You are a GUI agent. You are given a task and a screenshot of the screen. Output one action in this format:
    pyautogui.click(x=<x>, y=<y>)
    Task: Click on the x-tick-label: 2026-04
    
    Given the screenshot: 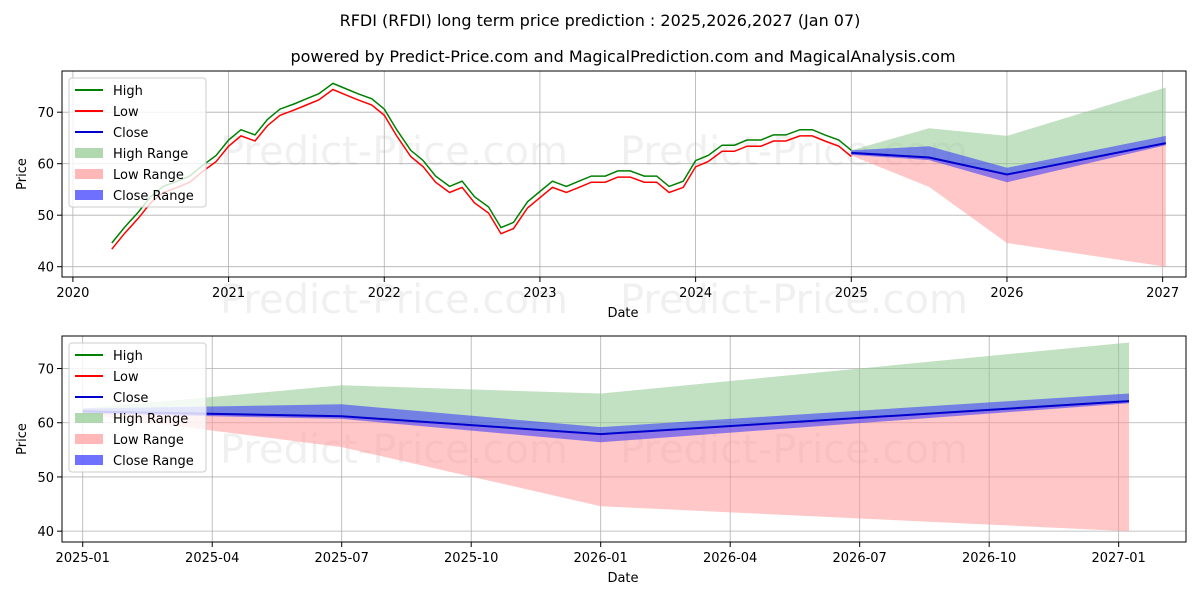 What is the action you would take?
    pyautogui.click(x=730, y=558)
    